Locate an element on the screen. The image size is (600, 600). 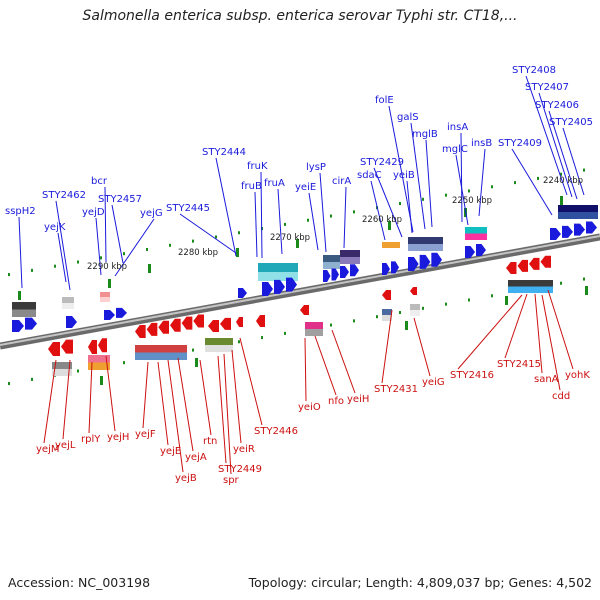
reverse-gene-label: yeiO is located at coordinates (309, 407).